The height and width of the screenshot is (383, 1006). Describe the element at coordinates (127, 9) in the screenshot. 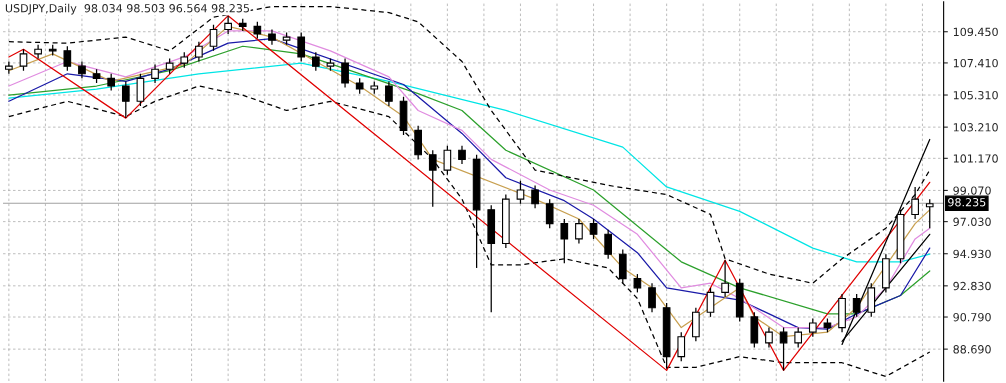

I see `chart-title: USDJPY,Daily 98.034 98.503 96.564 98.235` at that location.